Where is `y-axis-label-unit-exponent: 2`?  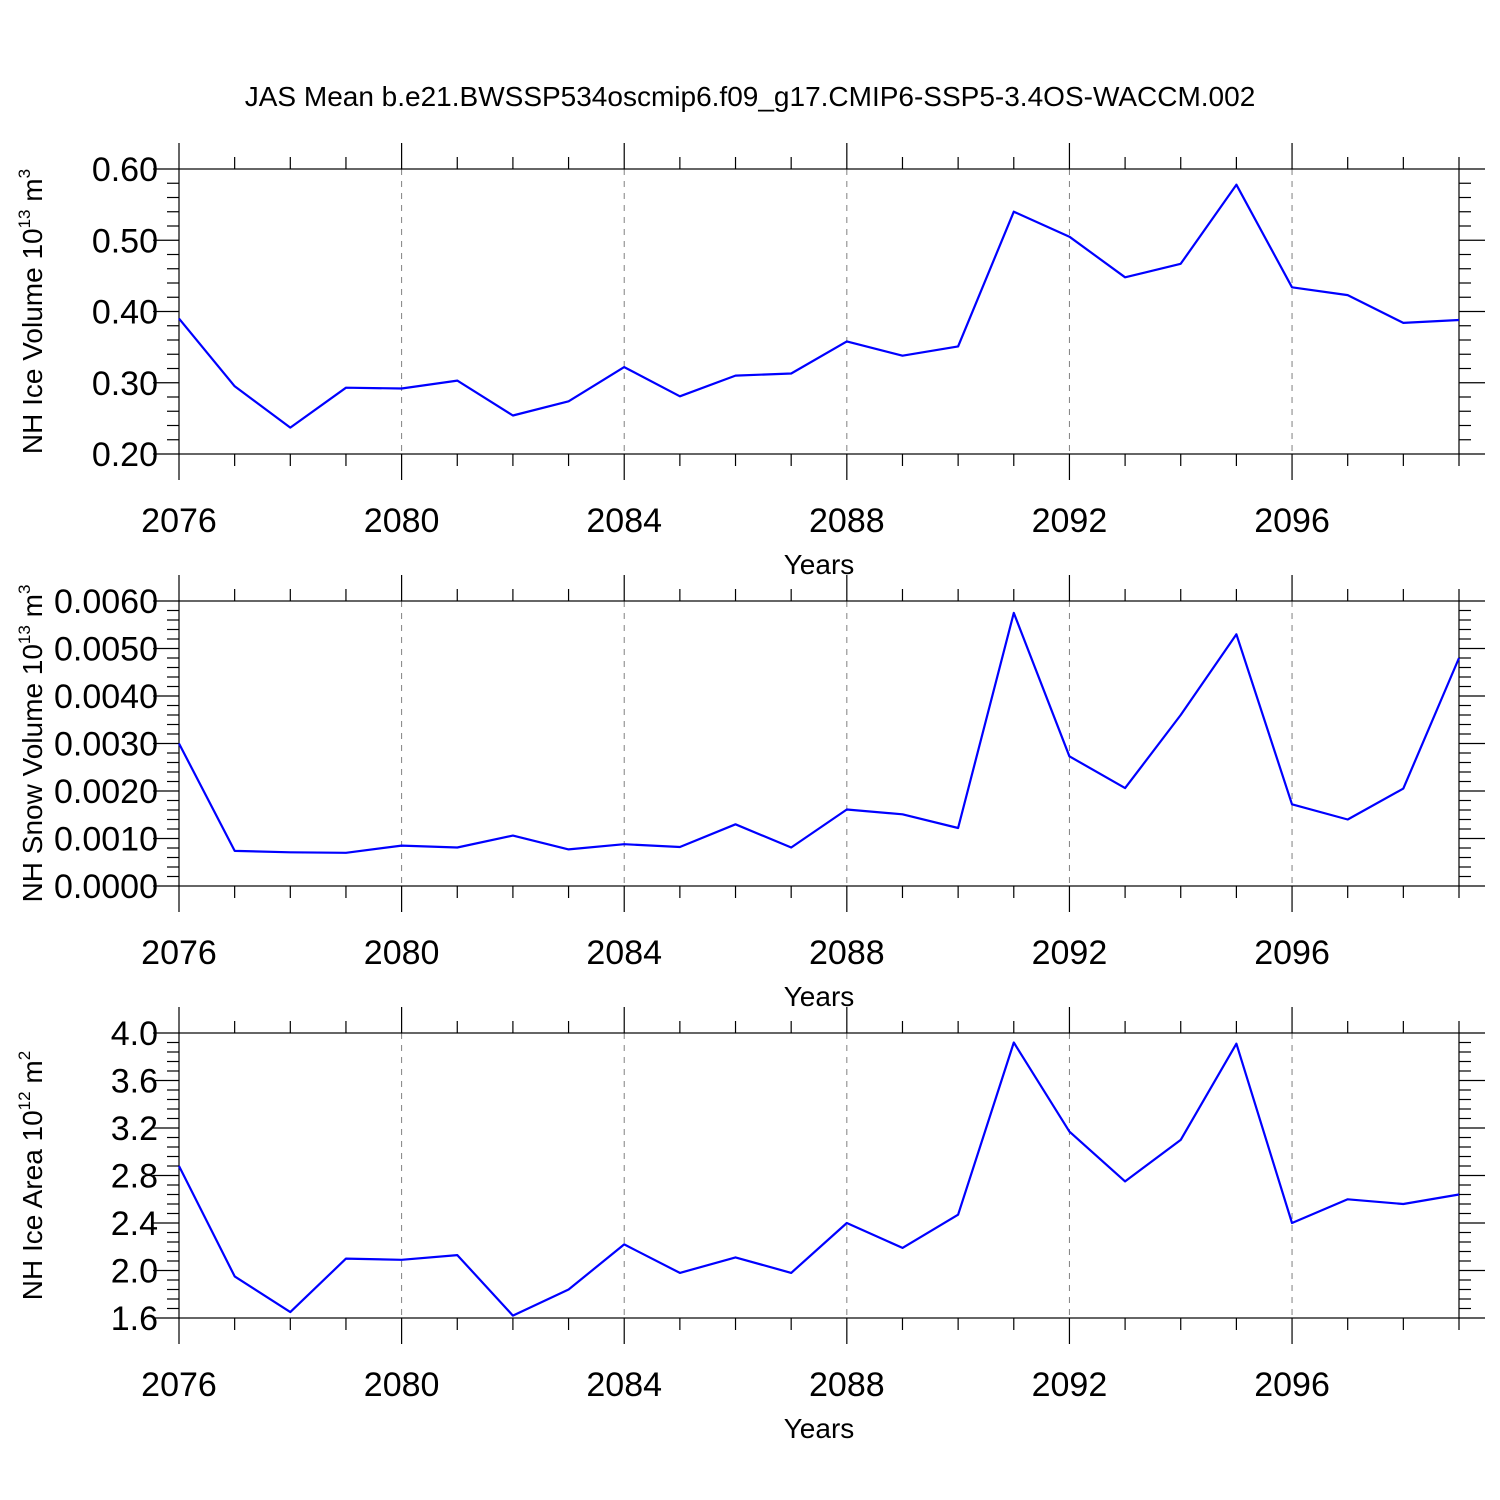
y-axis-label-unit-exponent: 2 is located at coordinates (24, 1055).